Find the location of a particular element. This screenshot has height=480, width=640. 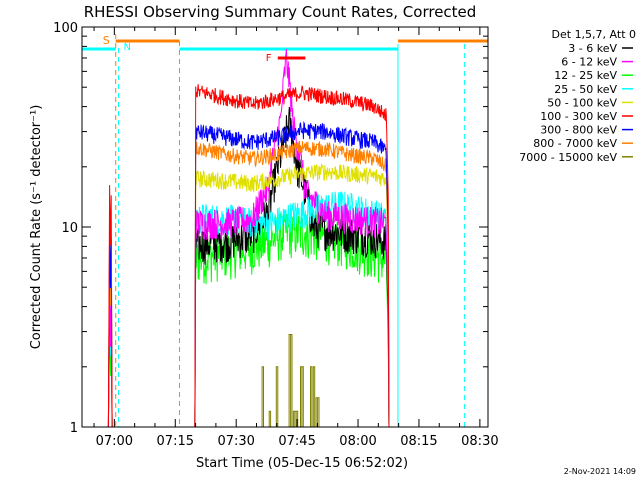

legend-label-6-12-kev: 6 - 12 keV is located at coordinates (589, 62).